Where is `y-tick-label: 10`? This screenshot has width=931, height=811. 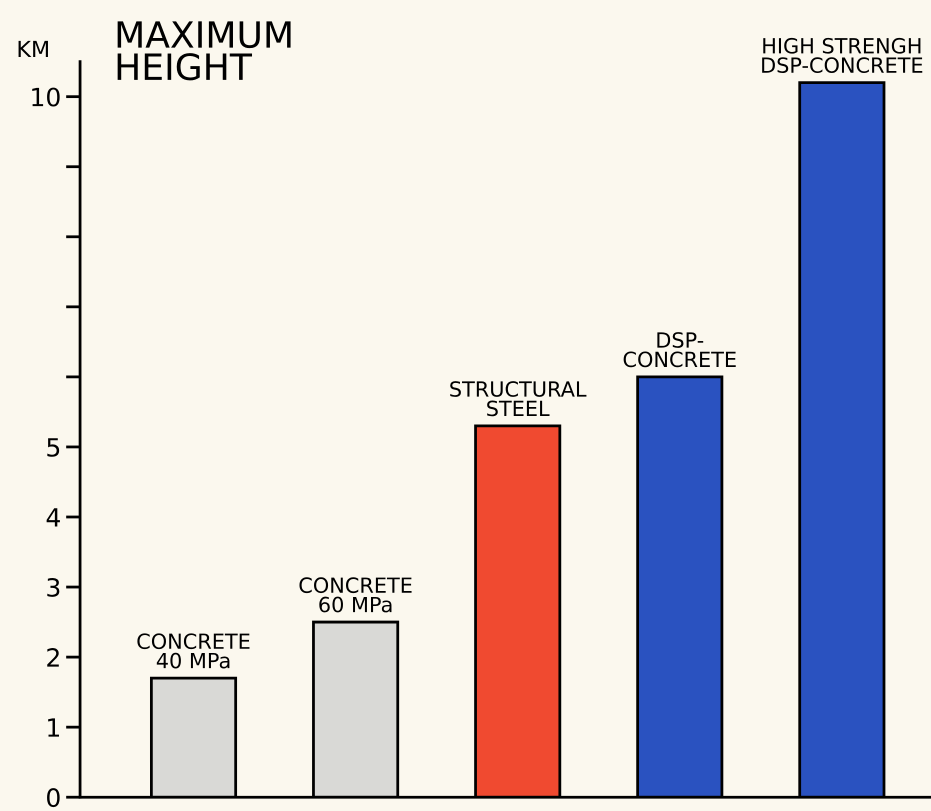
y-tick-label: 10 is located at coordinates (46, 97).